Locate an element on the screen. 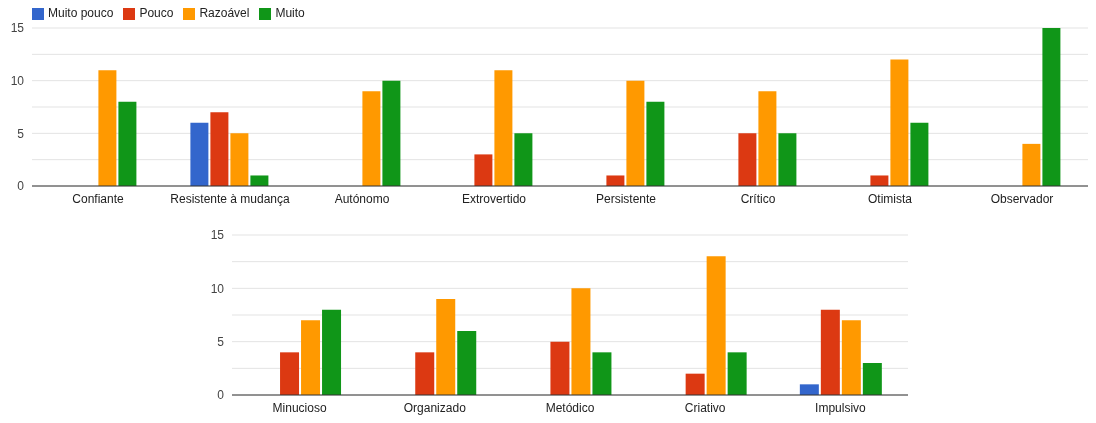 The width and height of the screenshot is (1096, 423). x-tick-label: Observador is located at coordinates (1022, 198).